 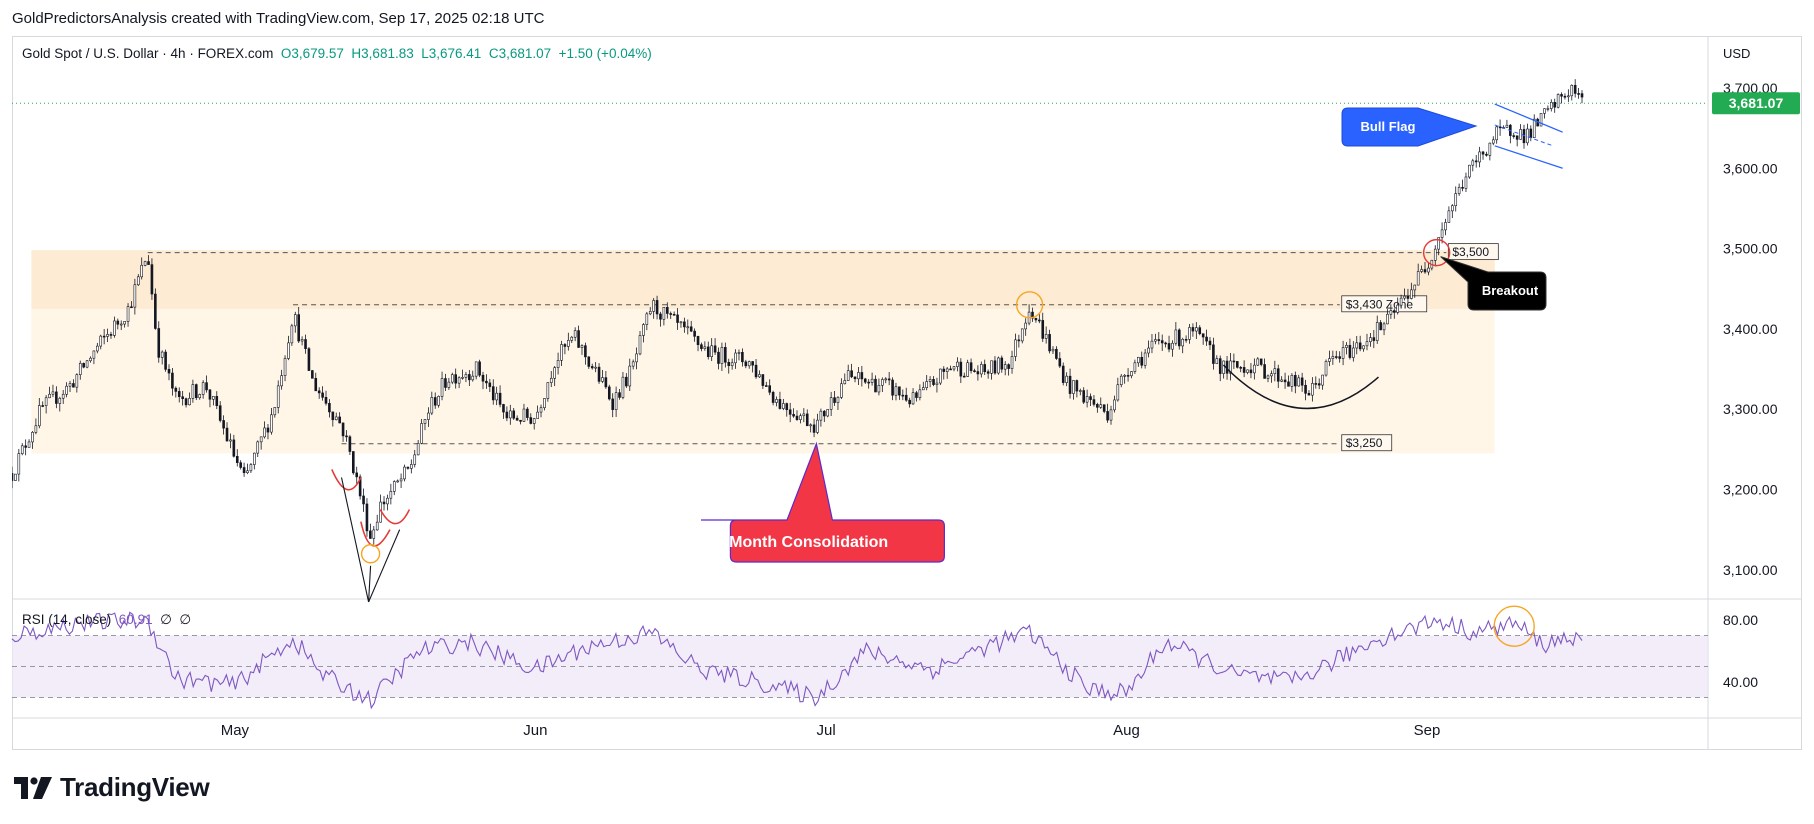 What do you see at coordinates (1470, 252) in the screenshot?
I see `level-label: $3,500` at bounding box center [1470, 252].